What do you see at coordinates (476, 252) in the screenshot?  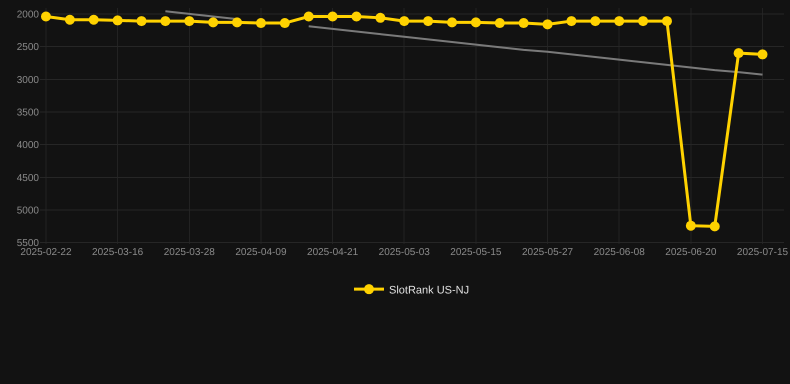 I see `x-tick-label: 2025-05-15` at bounding box center [476, 252].